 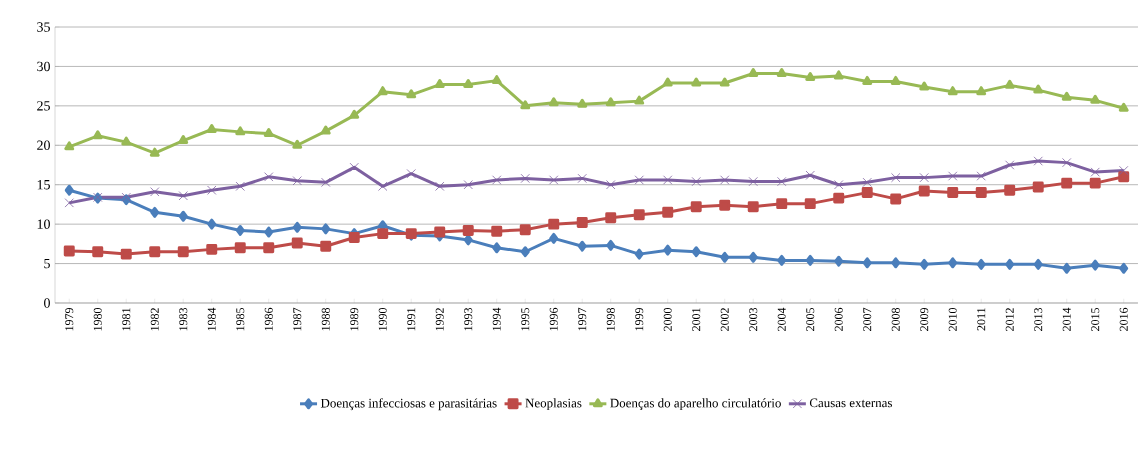 I want to click on x-tick-label: 1994, so click(x=496, y=319).